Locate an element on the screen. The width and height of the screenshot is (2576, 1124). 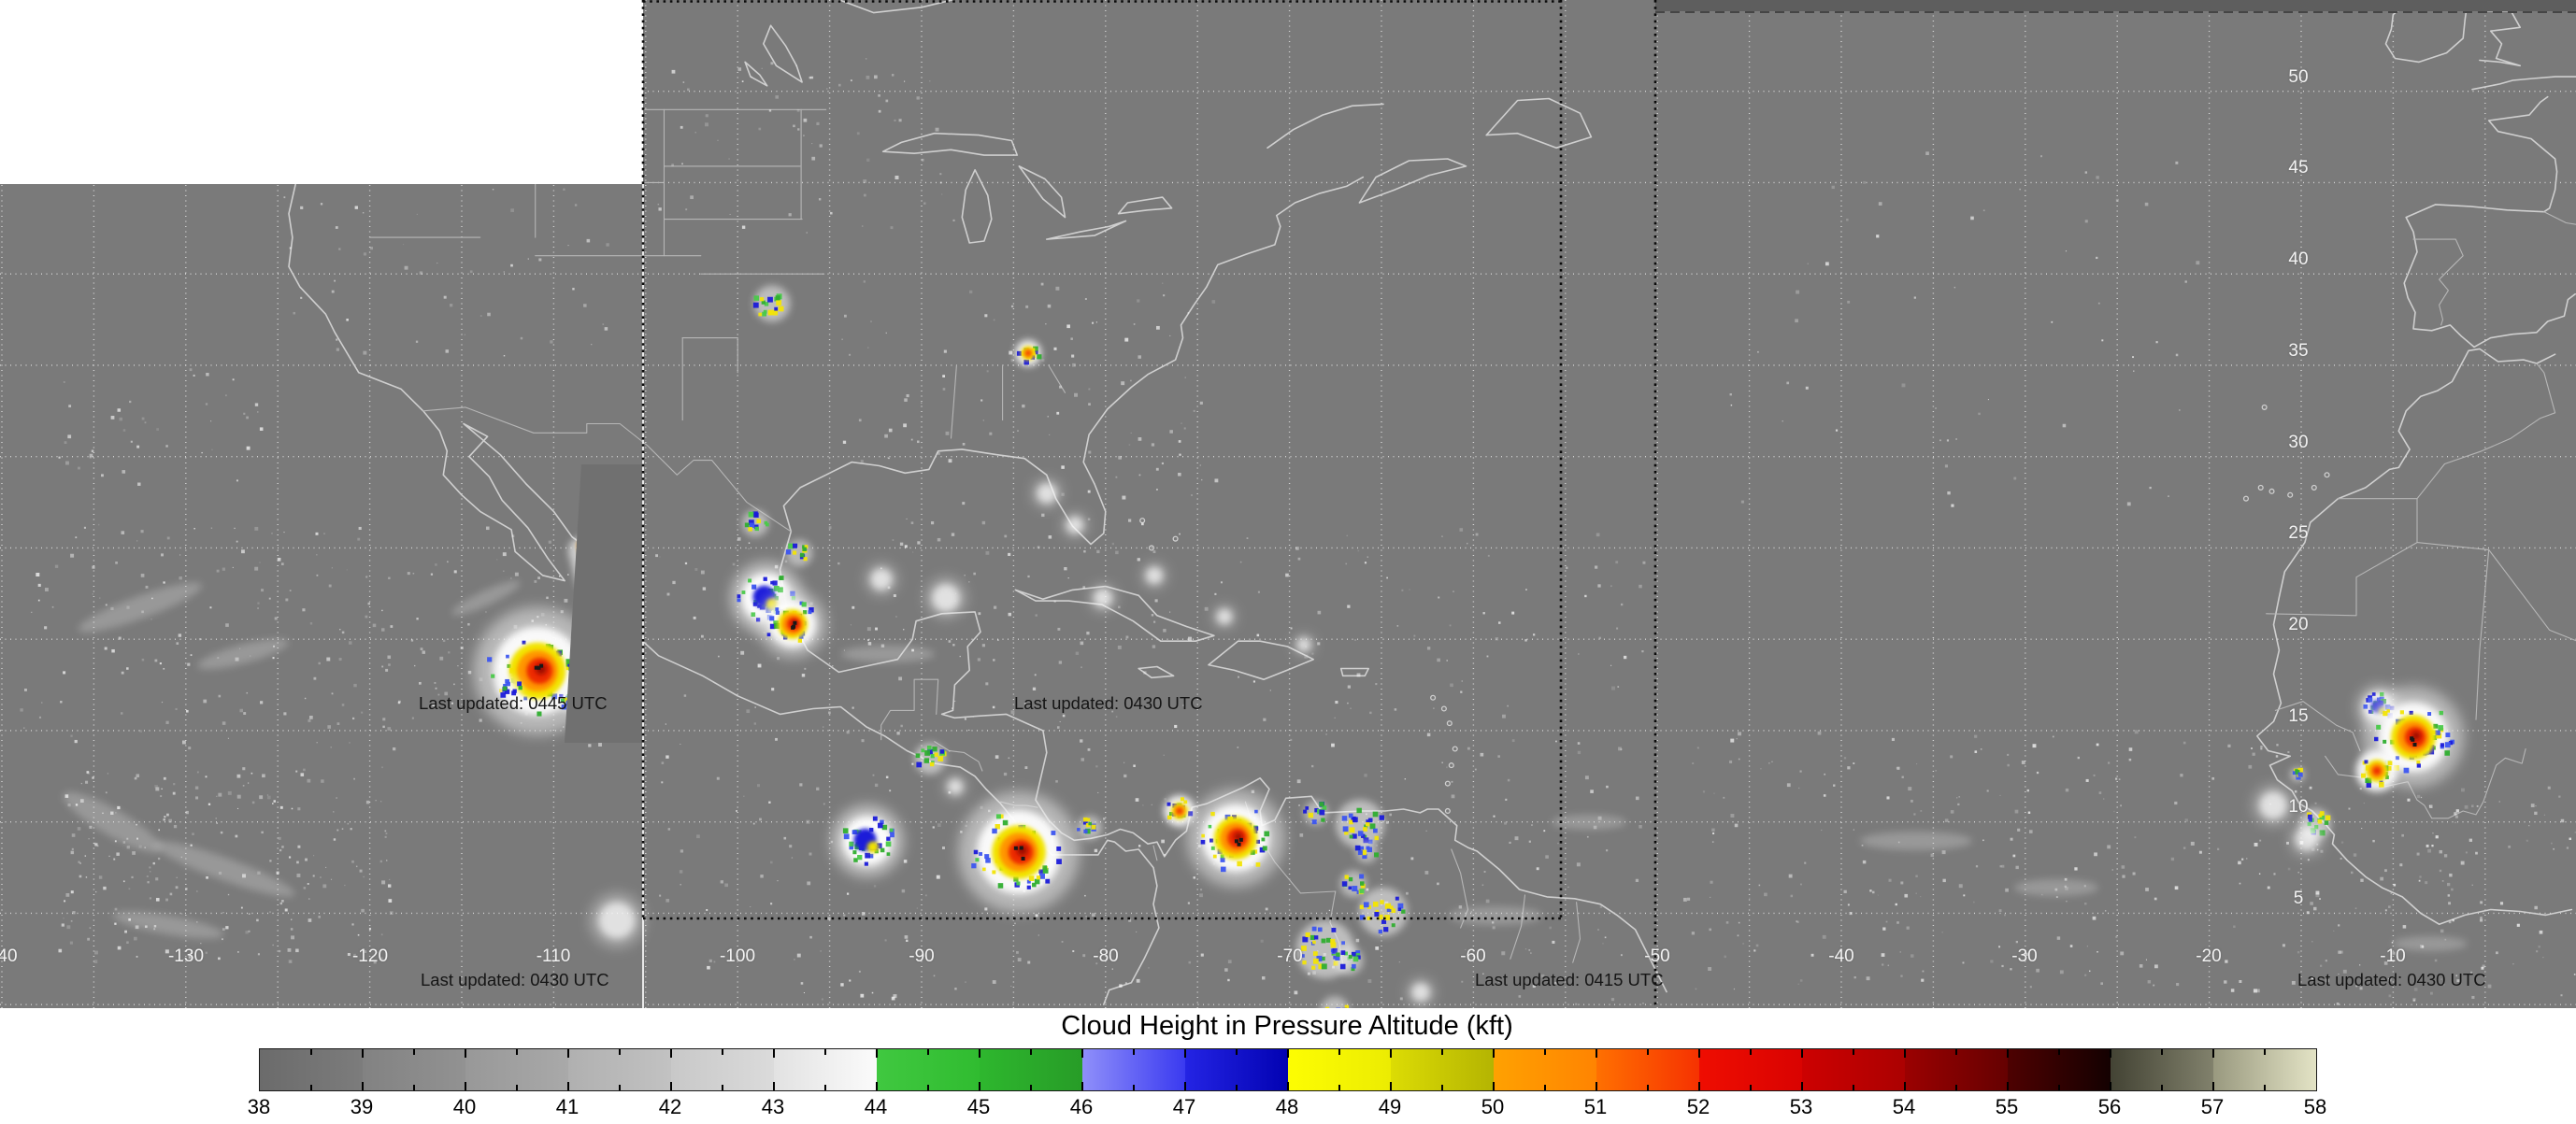
colorbar-tick-label: 45 is located at coordinates (978, 1107).